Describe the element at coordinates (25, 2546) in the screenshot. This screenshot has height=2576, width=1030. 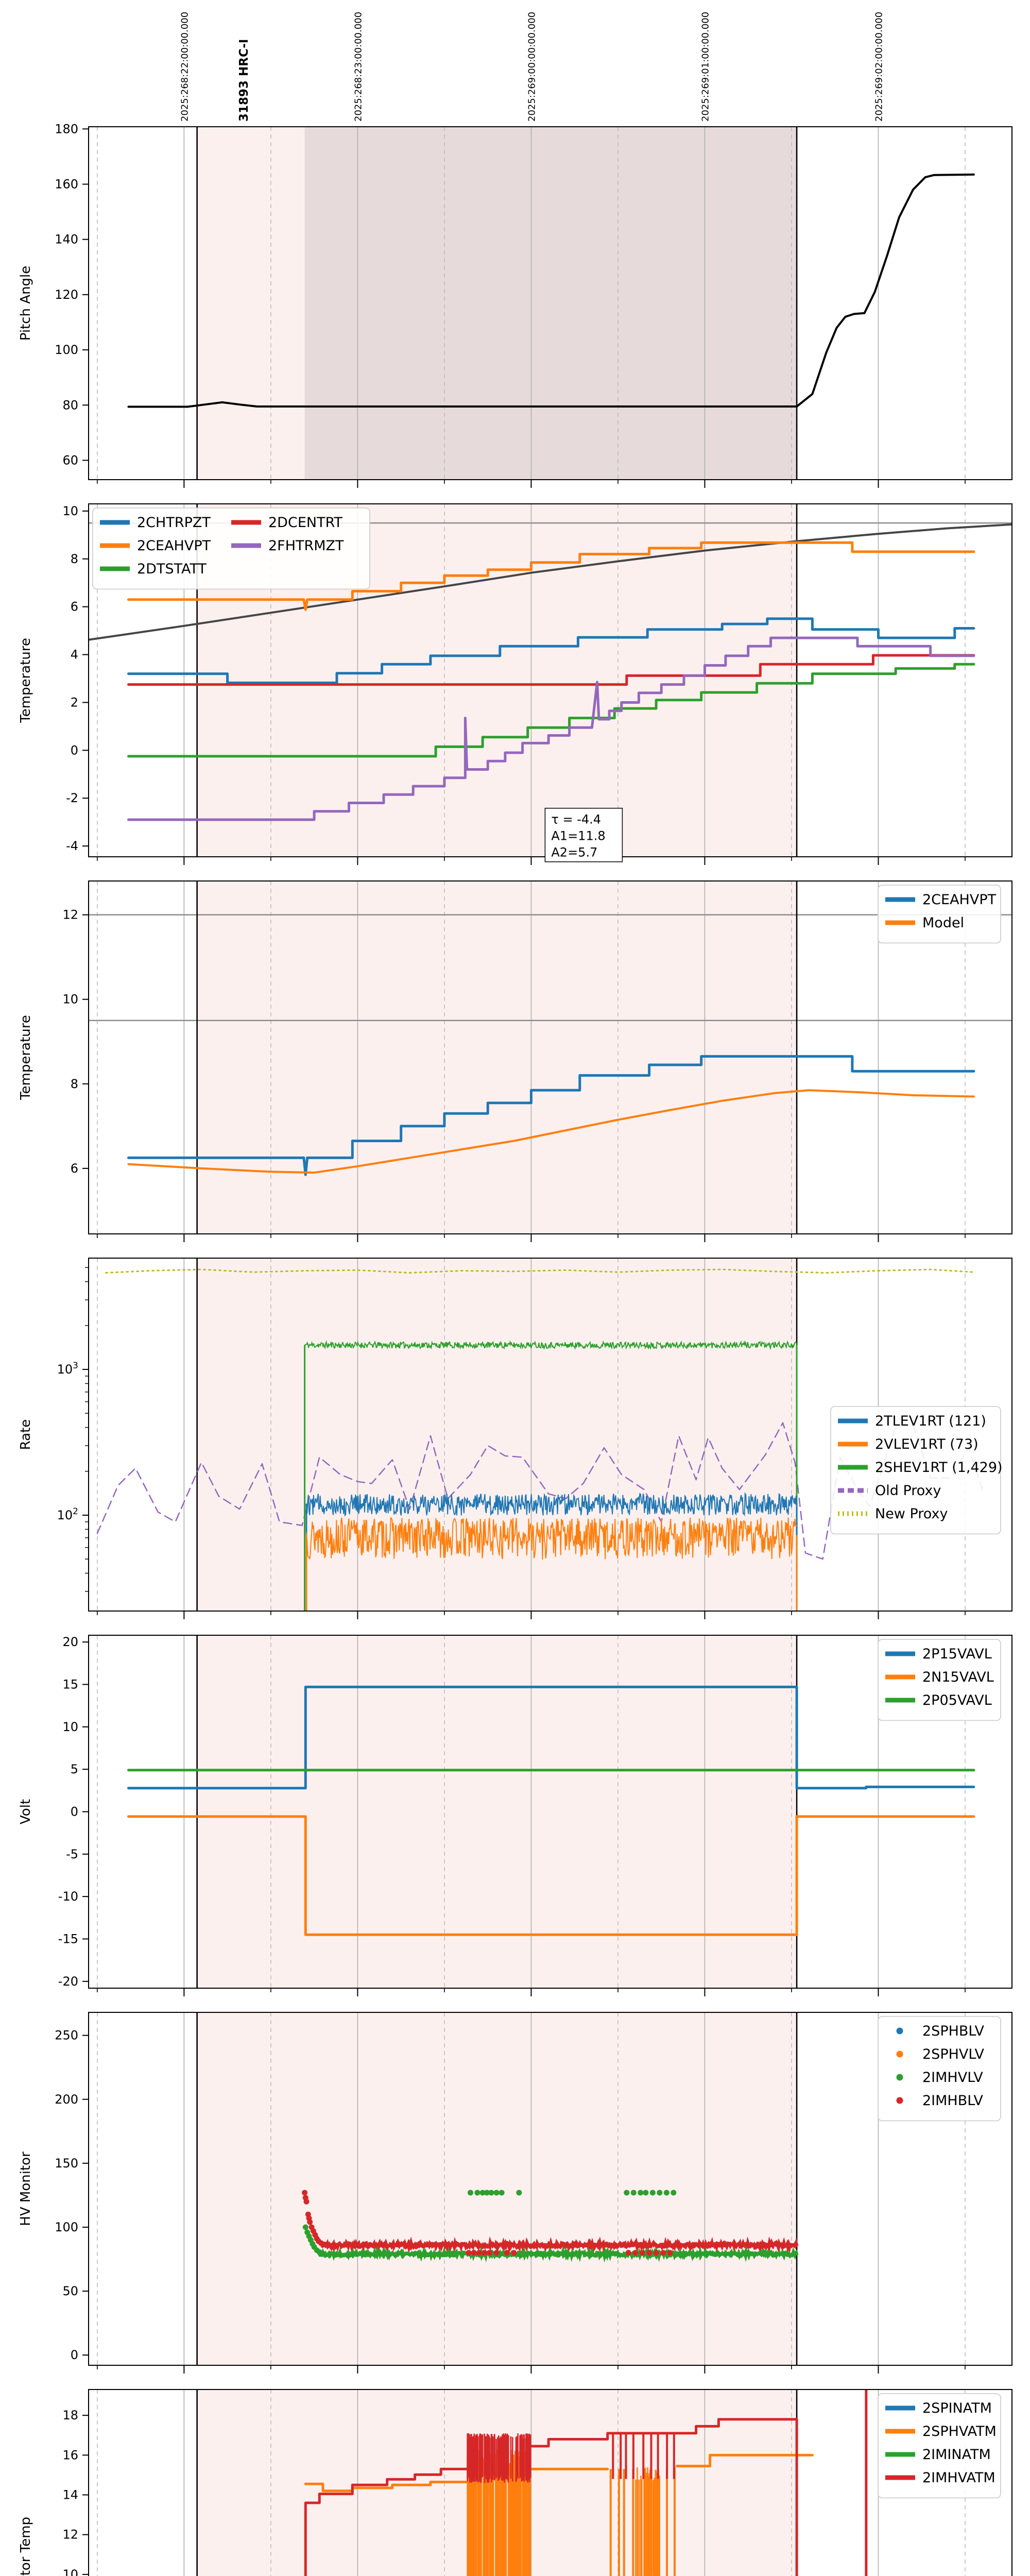
I see `y-axis-label: Detector Temp` at that location.